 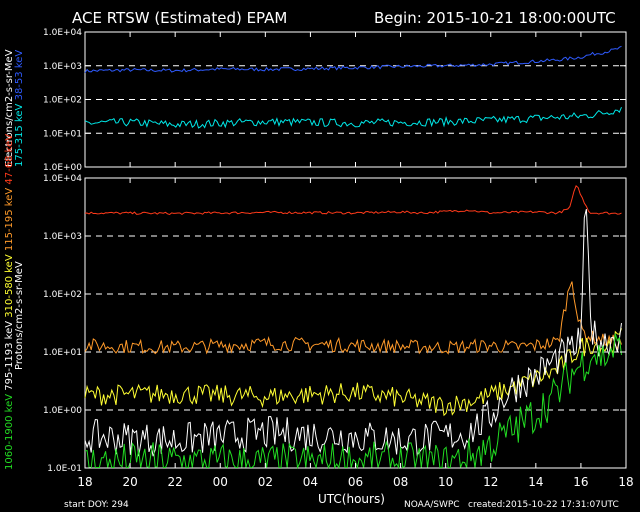 What do you see at coordinates (400, 482) in the screenshot?
I see `x-tick-label: 08` at bounding box center [400, 482].